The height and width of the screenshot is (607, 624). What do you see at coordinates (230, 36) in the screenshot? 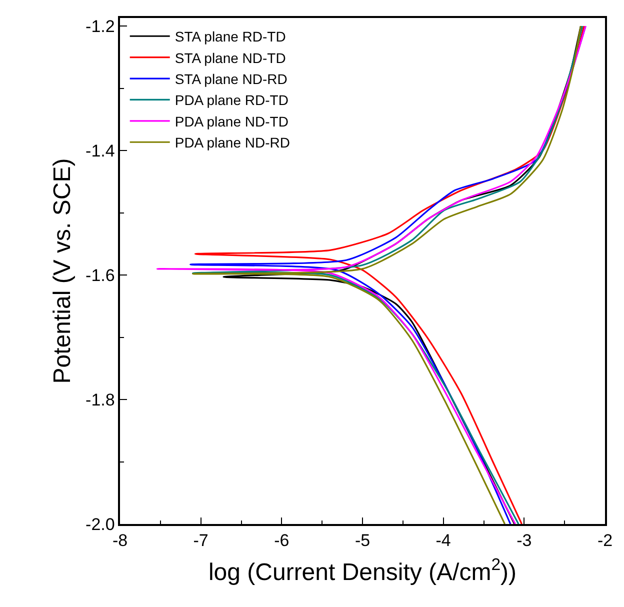
I see `legend-label: STA plane RD-TD` at bounding box center [230, 36].